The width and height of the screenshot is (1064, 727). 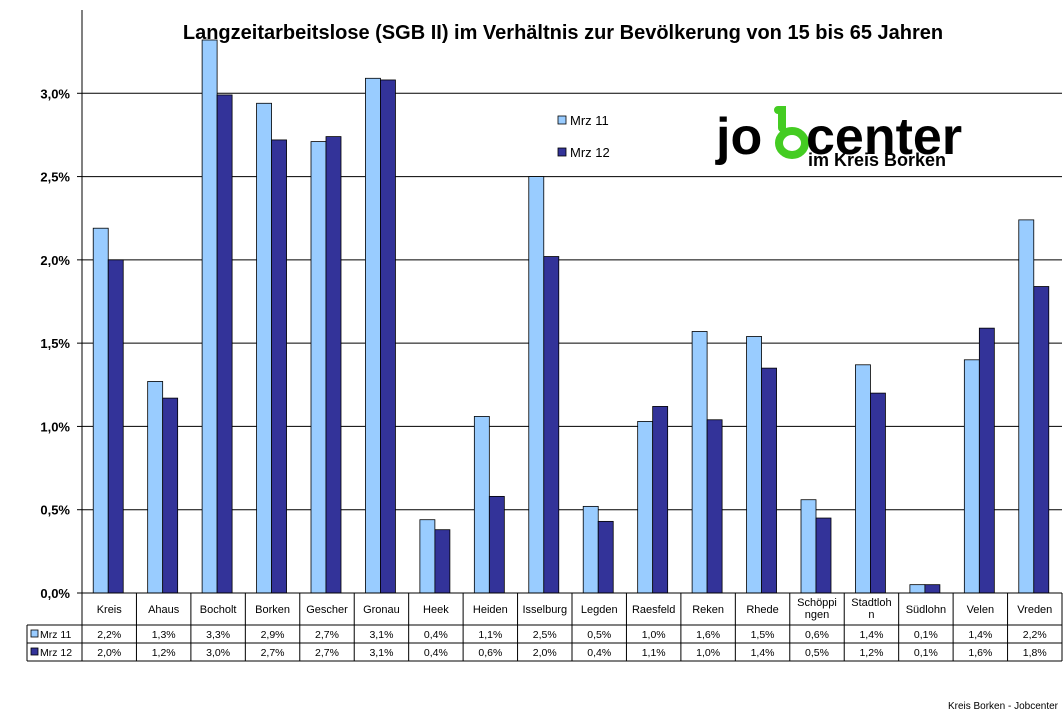 What do you see at coordinates (327, 610) in the screenshot?
I see `x-category-label: Gescher` at bounding box center [327, 610].